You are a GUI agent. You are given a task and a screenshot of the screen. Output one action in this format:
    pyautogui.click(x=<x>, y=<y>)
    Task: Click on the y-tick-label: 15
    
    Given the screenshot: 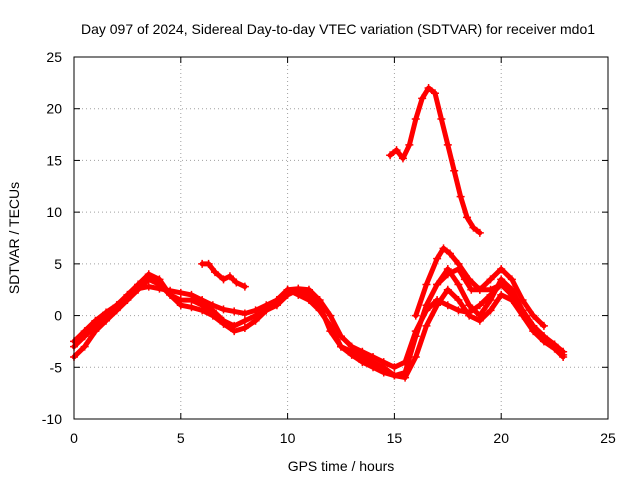 What is the action you would take?
    pyautogui.click(x=54, y=160)
    